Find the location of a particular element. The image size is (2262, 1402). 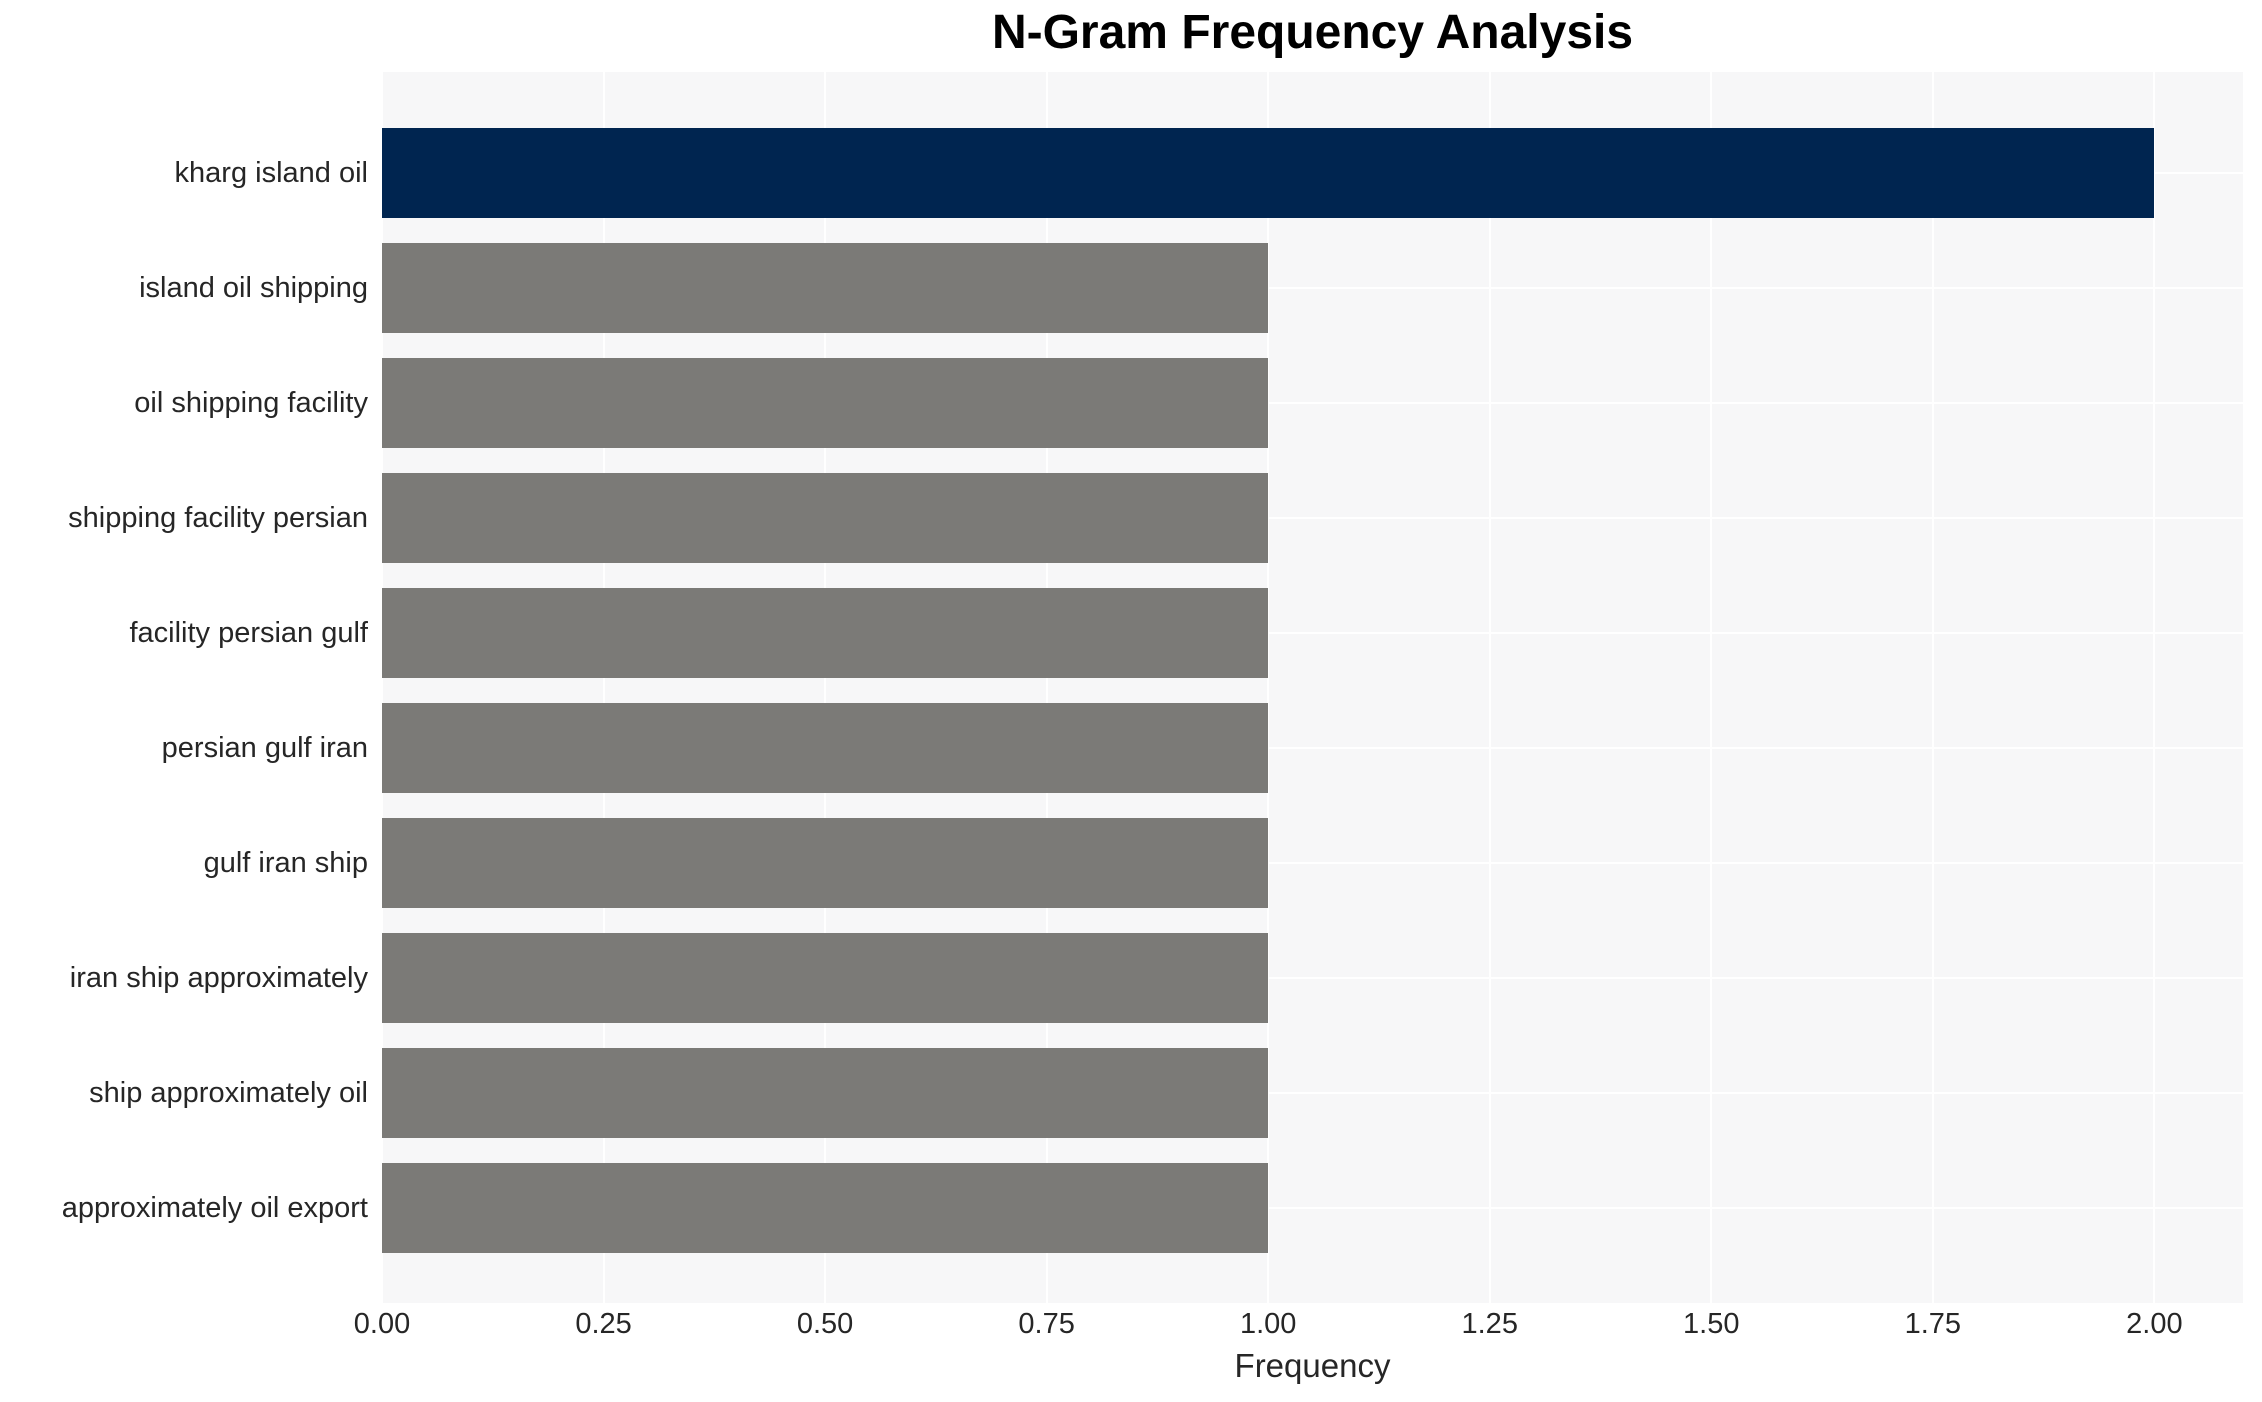

x-axis-tick: 2.00 is located at coordinates (2154, 1324).